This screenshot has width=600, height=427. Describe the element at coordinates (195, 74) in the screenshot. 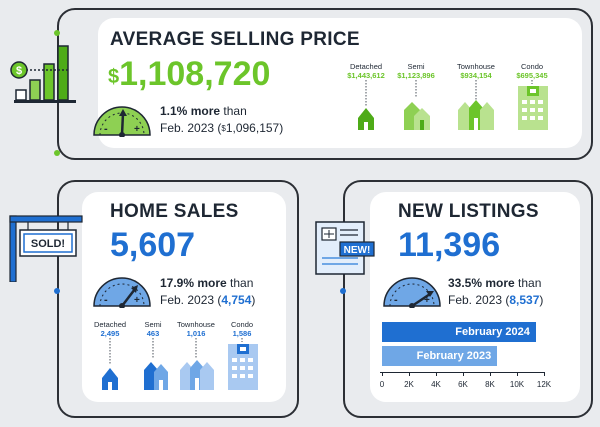

I see `avg-price-number: 1,108,720` at that location.